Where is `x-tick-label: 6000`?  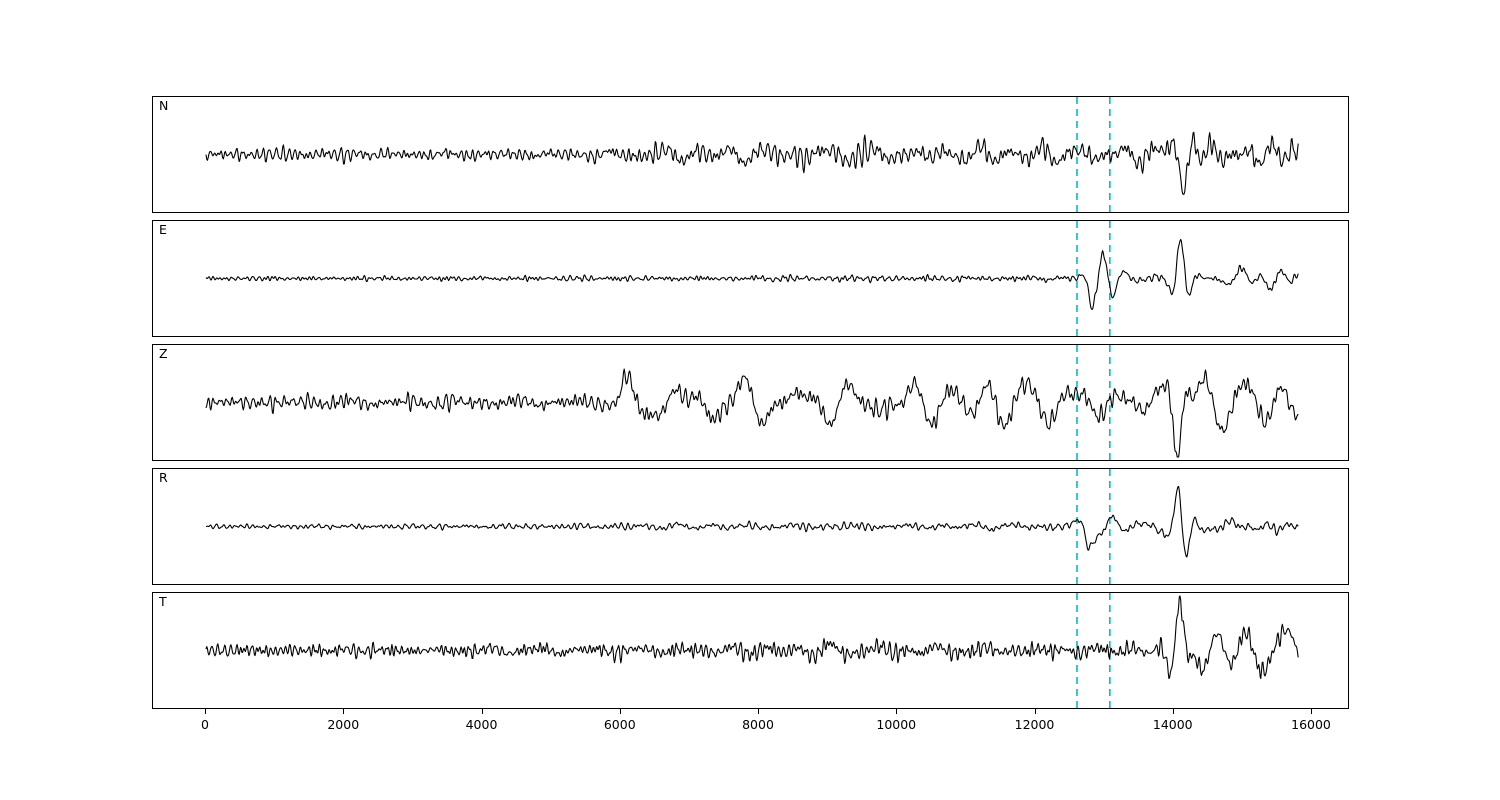
x-tick-label: 6000 is located at coordinates (619, 724).